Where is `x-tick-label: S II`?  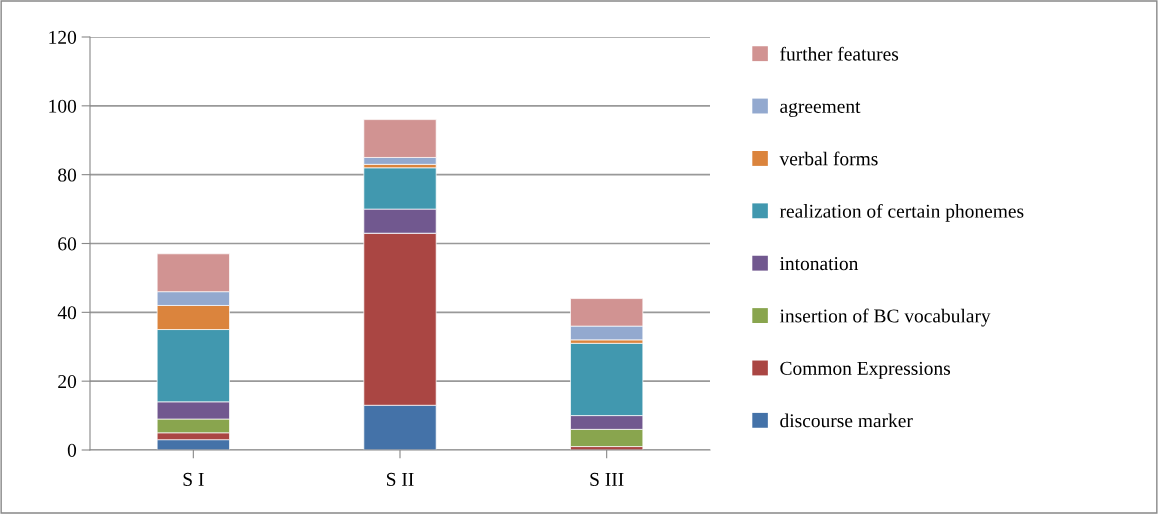 x-tick-label: S II is located at coordinates (400, 479).